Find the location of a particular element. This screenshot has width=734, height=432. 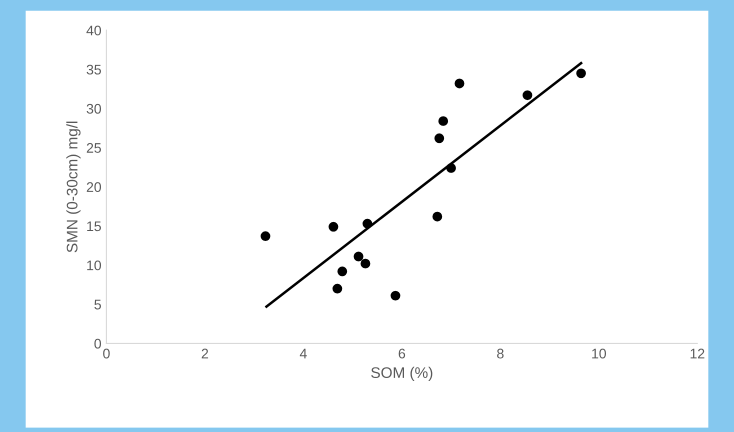

y-tick-label: 10 is located at coordinates (94, 265).